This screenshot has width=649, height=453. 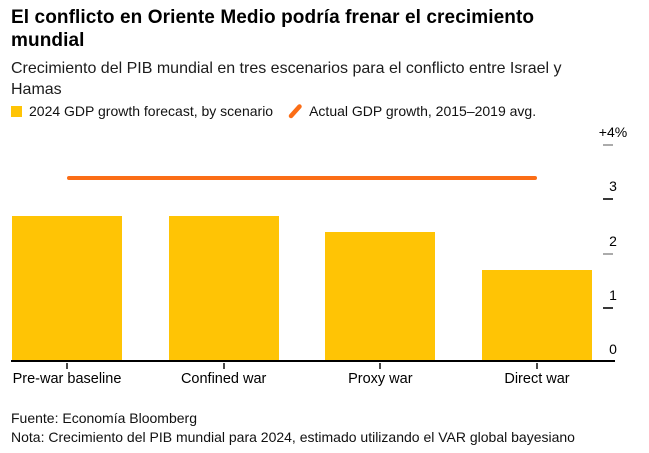 What do you see at coordinates (423, 111) in the screenshot?
I see `line-series-label: Actual GDP growth, 2015–2019 avg.` at bounding box center [423, 111].